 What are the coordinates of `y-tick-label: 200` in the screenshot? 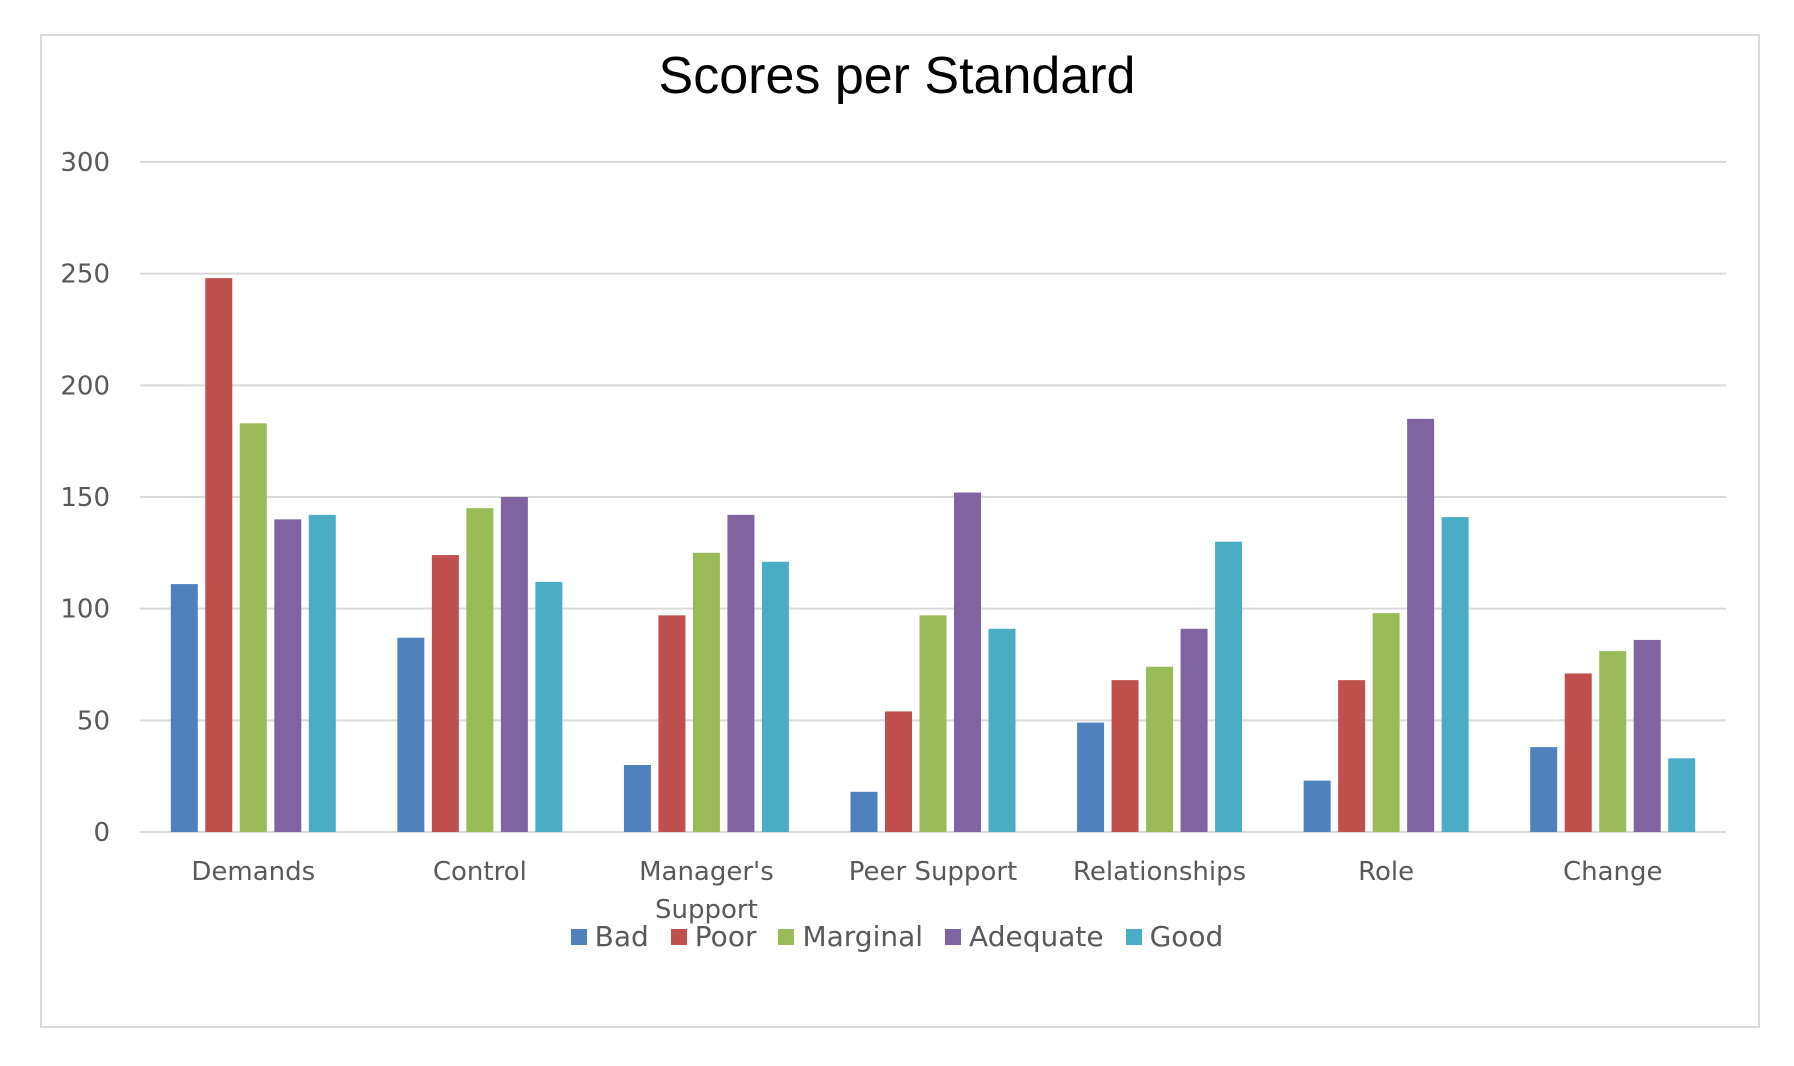 It's located at (85, 386).